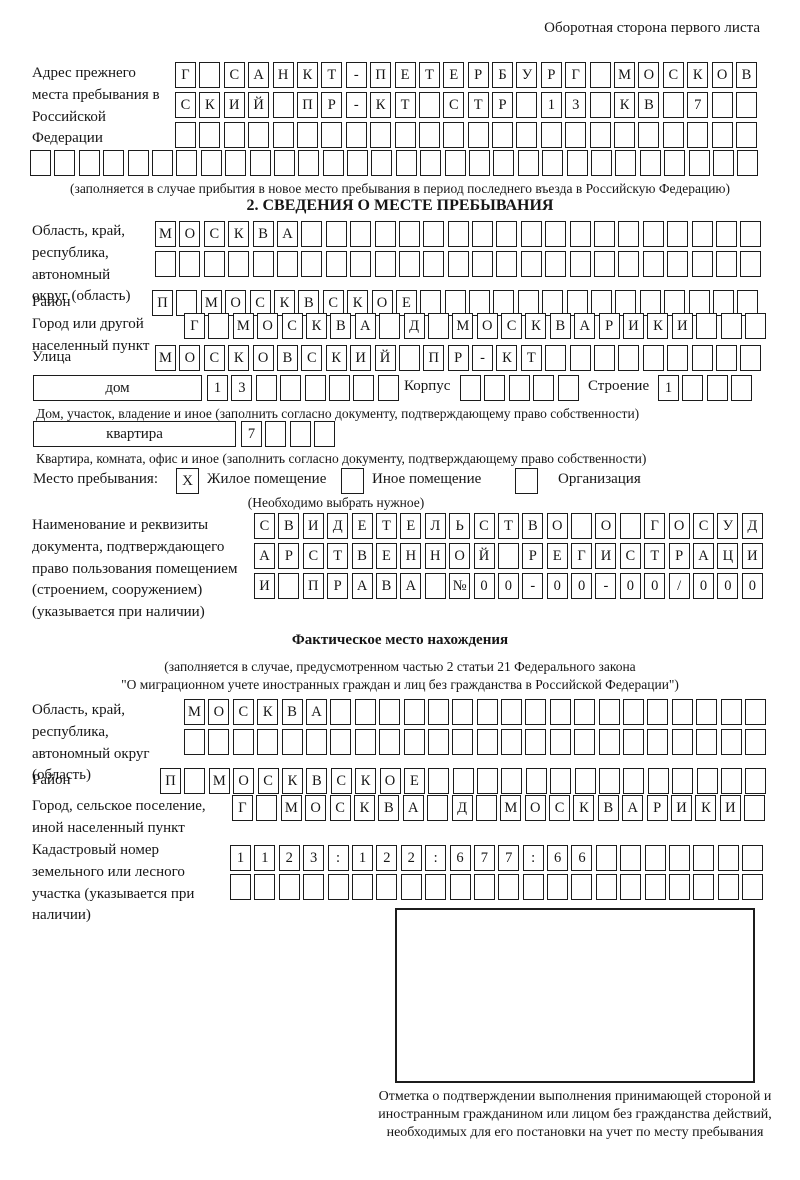 This screenshot has height=1180, width=800. What do you see at coordinates (338, 858) in the screenshot?
I see `char-cell: :` at bounding box center [338, 858].